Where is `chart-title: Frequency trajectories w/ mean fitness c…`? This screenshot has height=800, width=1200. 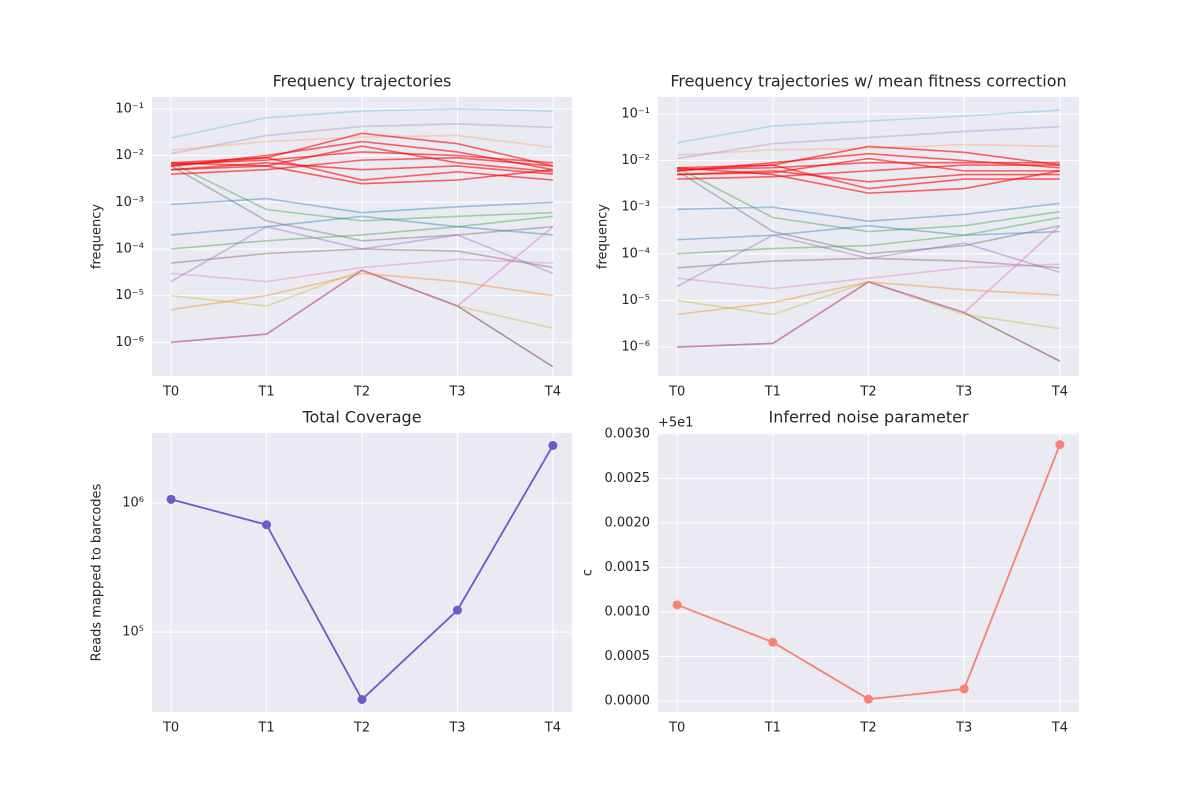 chart-title: Frequency trajectories w/ mean fitness c… is located at coordinates (868, 81).